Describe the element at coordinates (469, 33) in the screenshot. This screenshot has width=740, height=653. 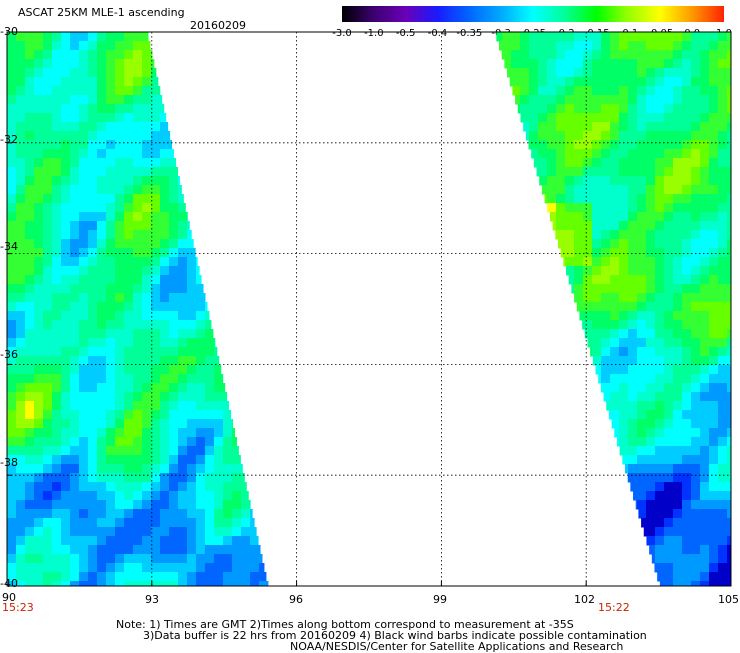
I see `colorbar-label: -0.35` at that location.